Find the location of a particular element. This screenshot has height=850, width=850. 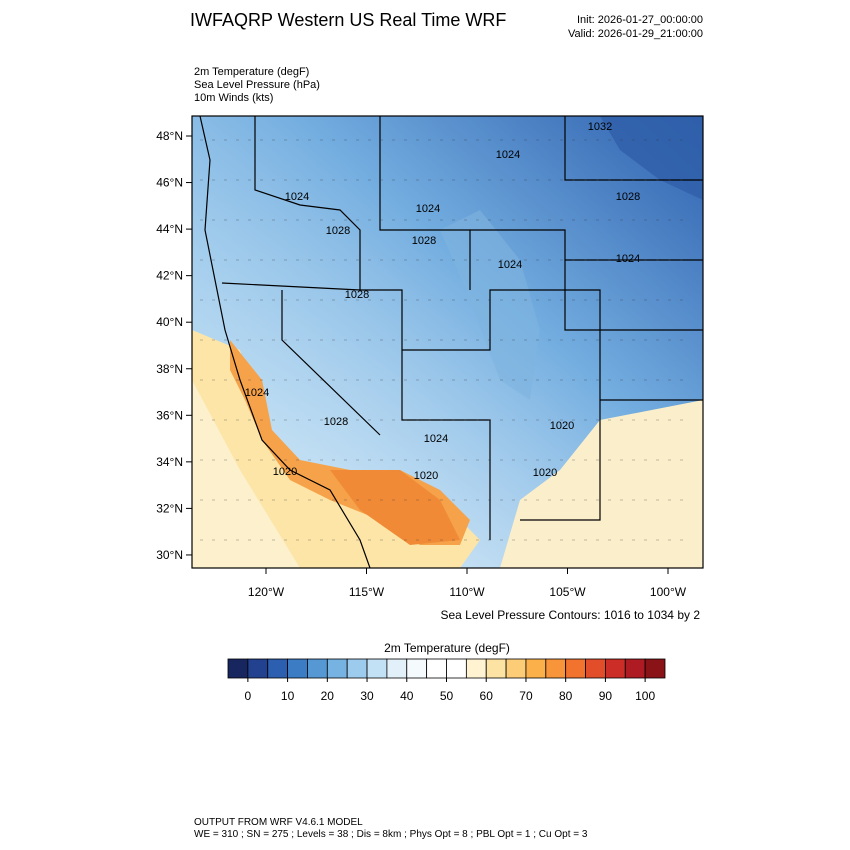

lat-label: 30°N is located at coordinates (169, 555).